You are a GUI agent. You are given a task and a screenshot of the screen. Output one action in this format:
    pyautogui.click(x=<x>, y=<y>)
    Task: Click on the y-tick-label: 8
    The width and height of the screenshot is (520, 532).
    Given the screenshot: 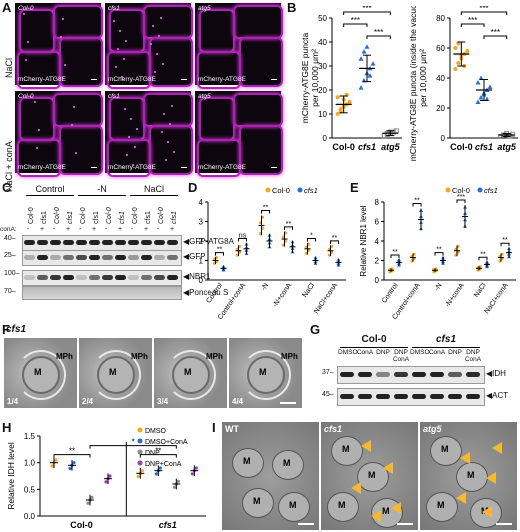 What is the action you would take?
    pyautogui.click(x=377, y=202)
    